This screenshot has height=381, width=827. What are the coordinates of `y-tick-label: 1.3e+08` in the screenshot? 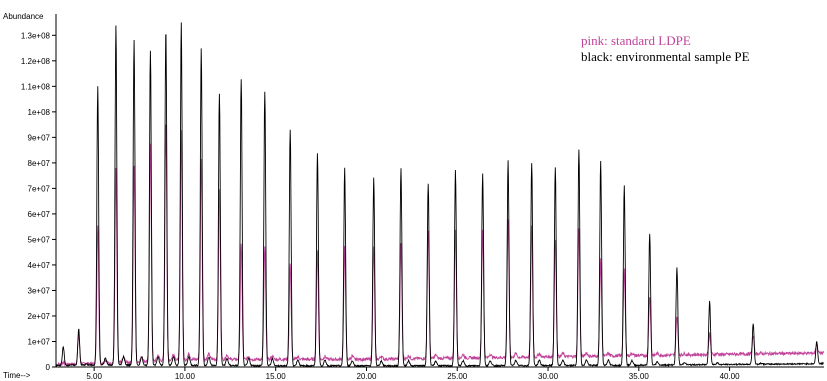 It's located at (36, 35).